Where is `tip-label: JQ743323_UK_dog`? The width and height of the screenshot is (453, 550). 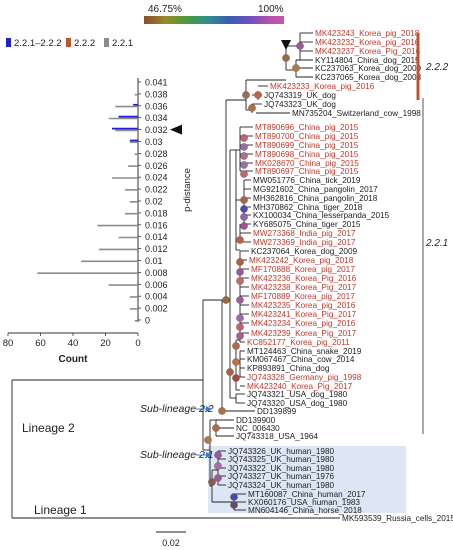 tip-label: JQ743323_UK_dog is located at coordinates (300, 104).